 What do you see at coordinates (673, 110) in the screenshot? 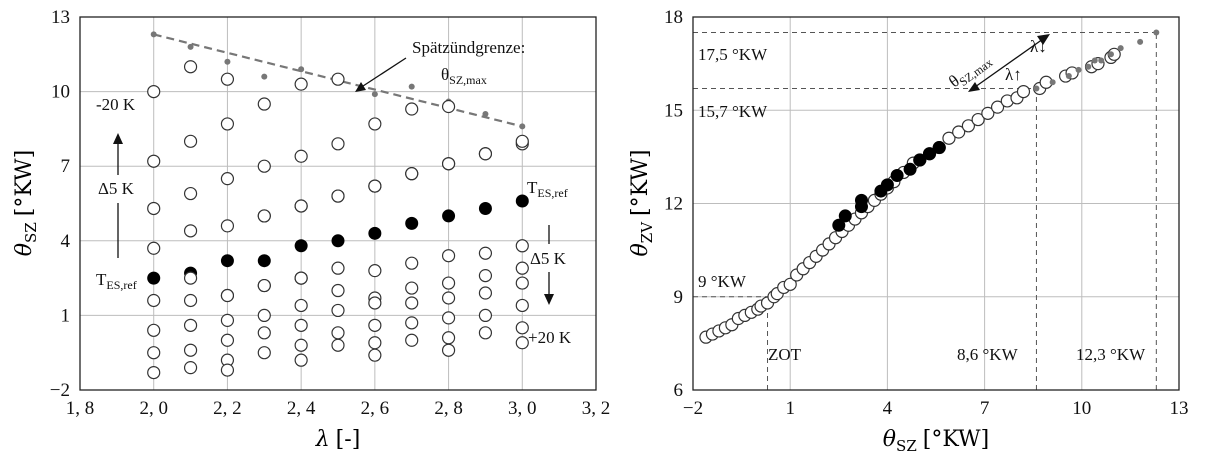
I see `y-tick-label: 15` at bounding box center [673, 110].